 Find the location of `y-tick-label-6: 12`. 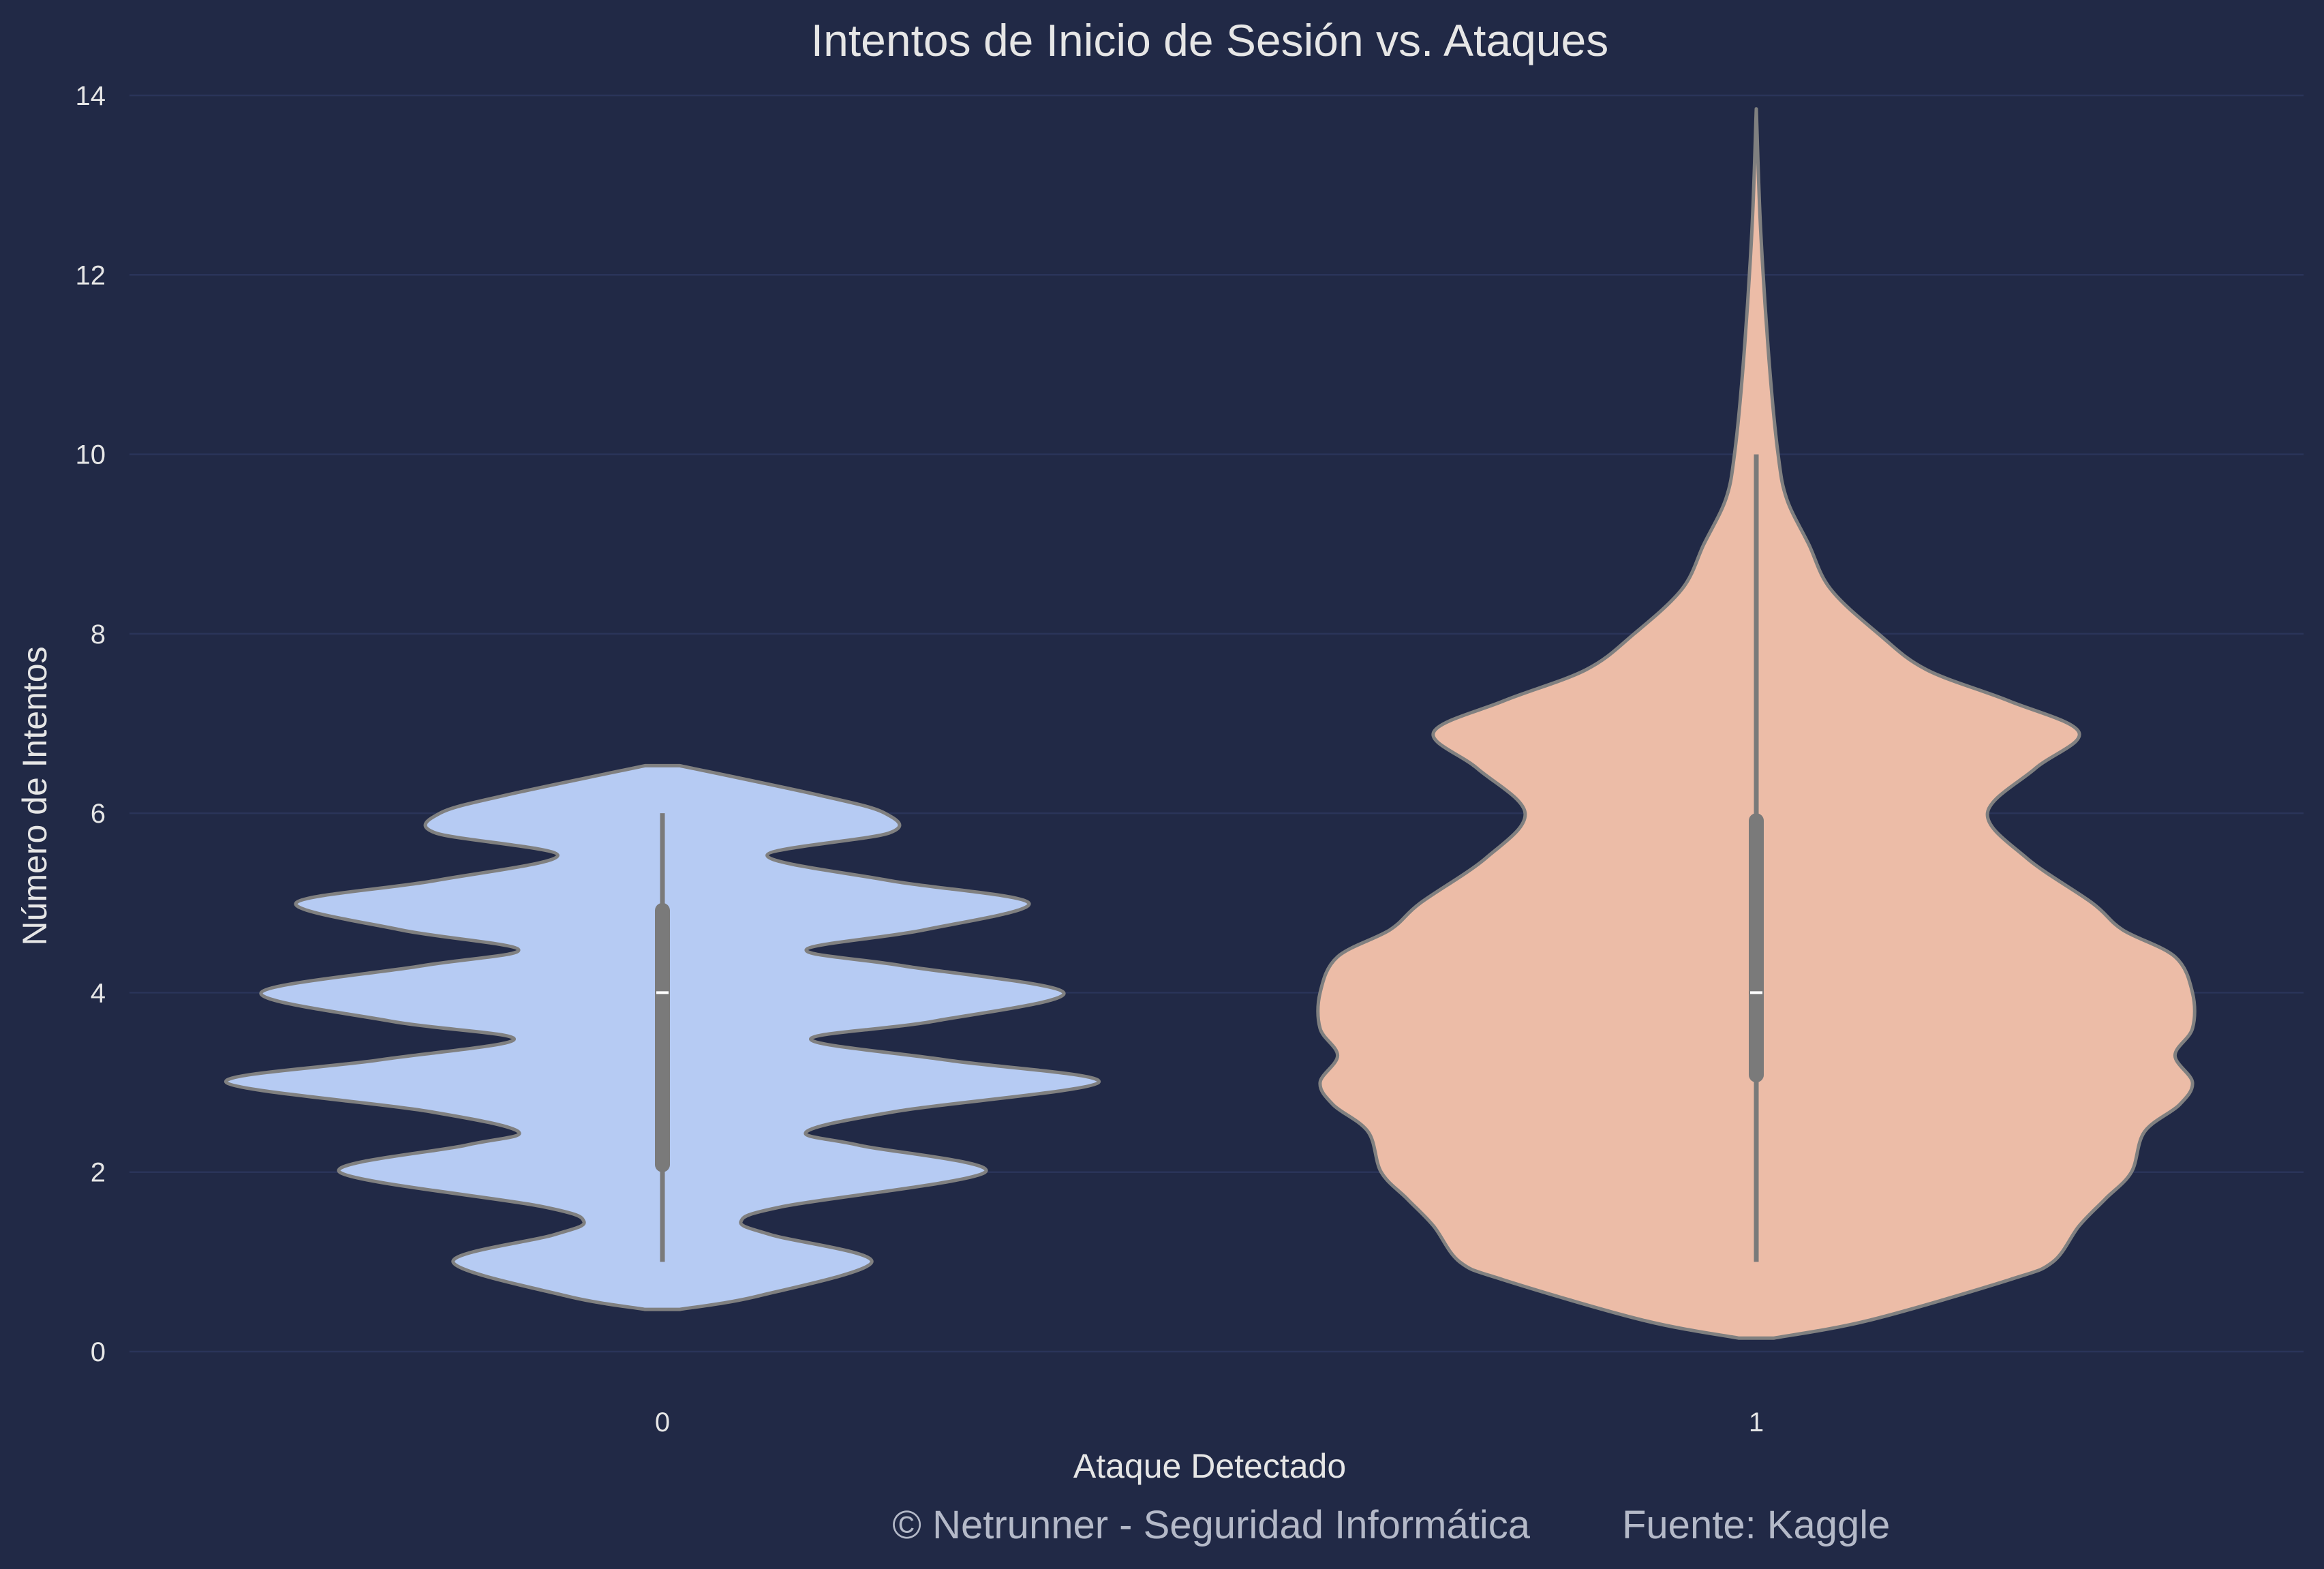

y-tick-label-6: 12 is located at coordinates (91, 275).